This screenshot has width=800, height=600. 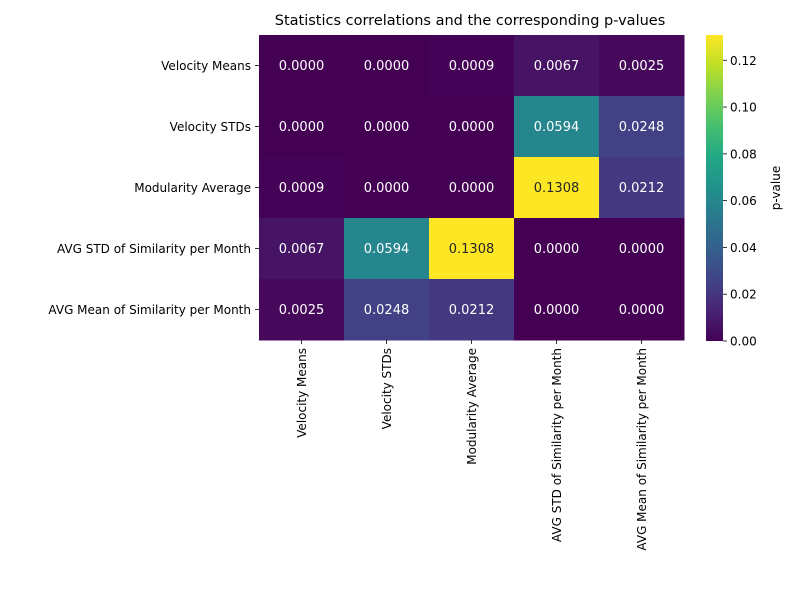 What do you see at coordinates (192, 188) in the screenshot?
I see `y-tick-label: Modularity Average` at bounding box center [192, 188].